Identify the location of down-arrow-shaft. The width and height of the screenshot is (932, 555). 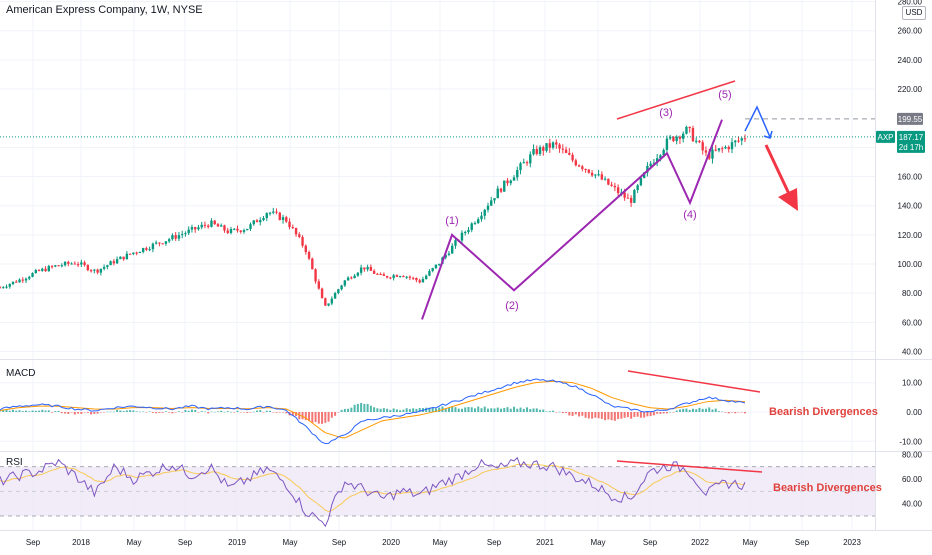
(778, 170).